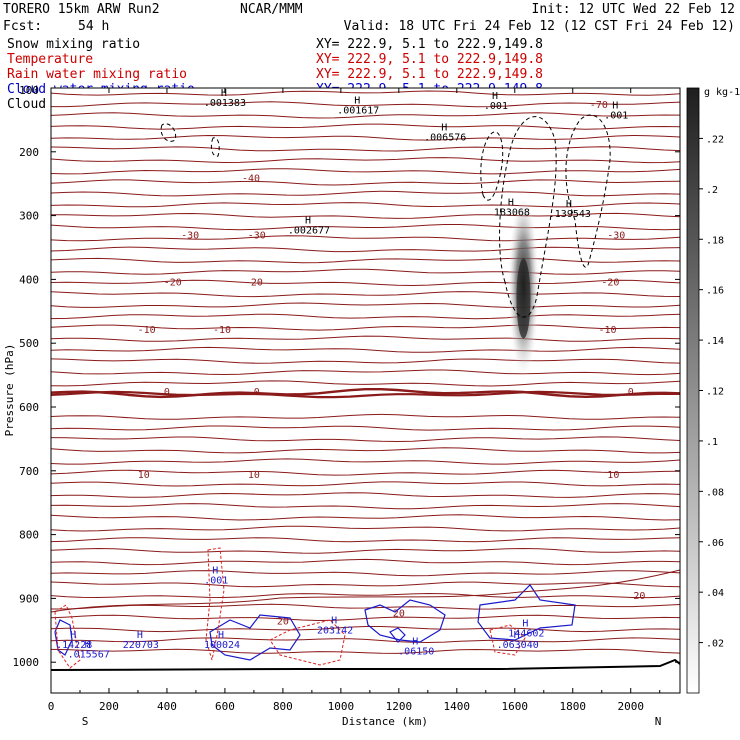 Image resolution: width=740 pixels, height=740 pixels. Describe the element at coordinates (616, 236) in the screenshot. I see `isotherm-label: -30` at that location.